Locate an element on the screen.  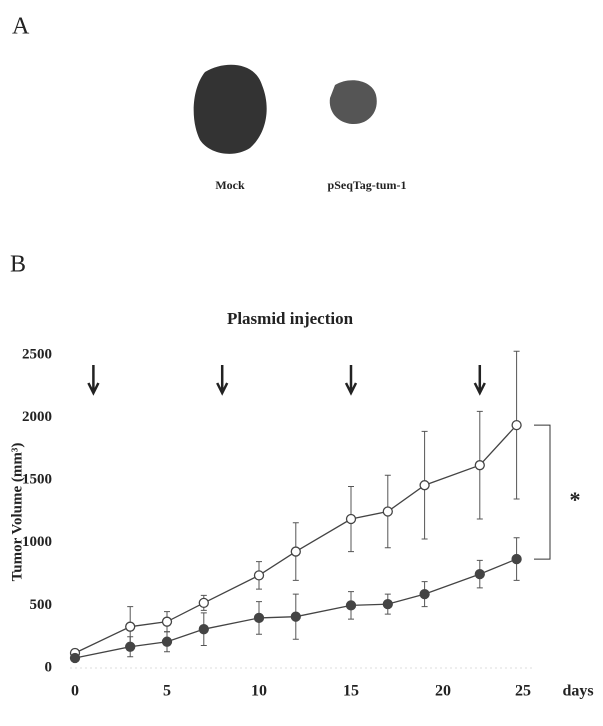
annotation: Plasmid injection is located at coordinates (290, 318).